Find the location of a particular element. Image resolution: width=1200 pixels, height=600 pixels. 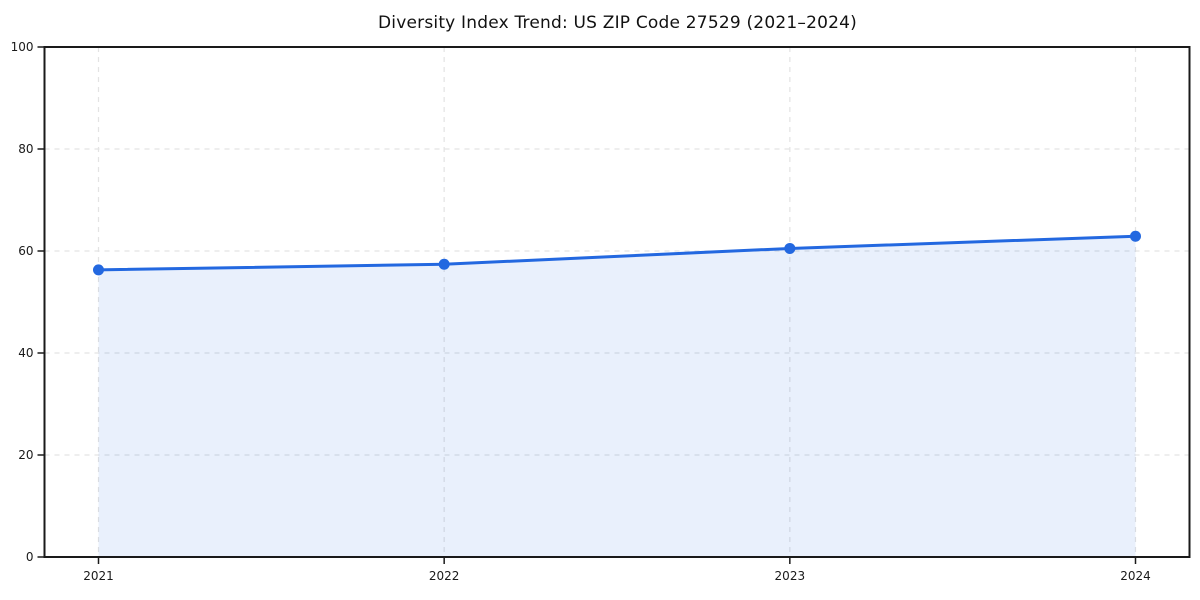

x-axis-tick-label: 2023 is located at coordinates (790, 576).